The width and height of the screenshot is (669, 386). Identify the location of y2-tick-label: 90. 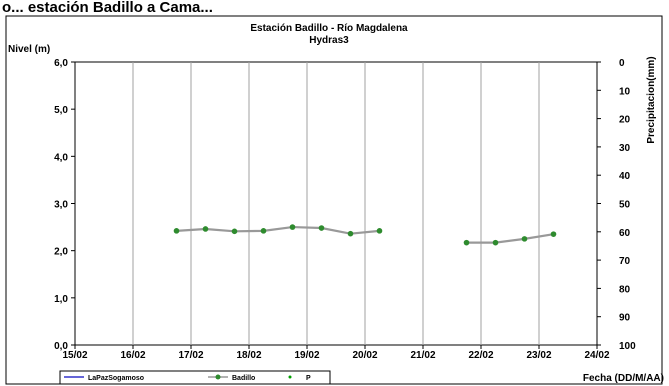
(625, 318).